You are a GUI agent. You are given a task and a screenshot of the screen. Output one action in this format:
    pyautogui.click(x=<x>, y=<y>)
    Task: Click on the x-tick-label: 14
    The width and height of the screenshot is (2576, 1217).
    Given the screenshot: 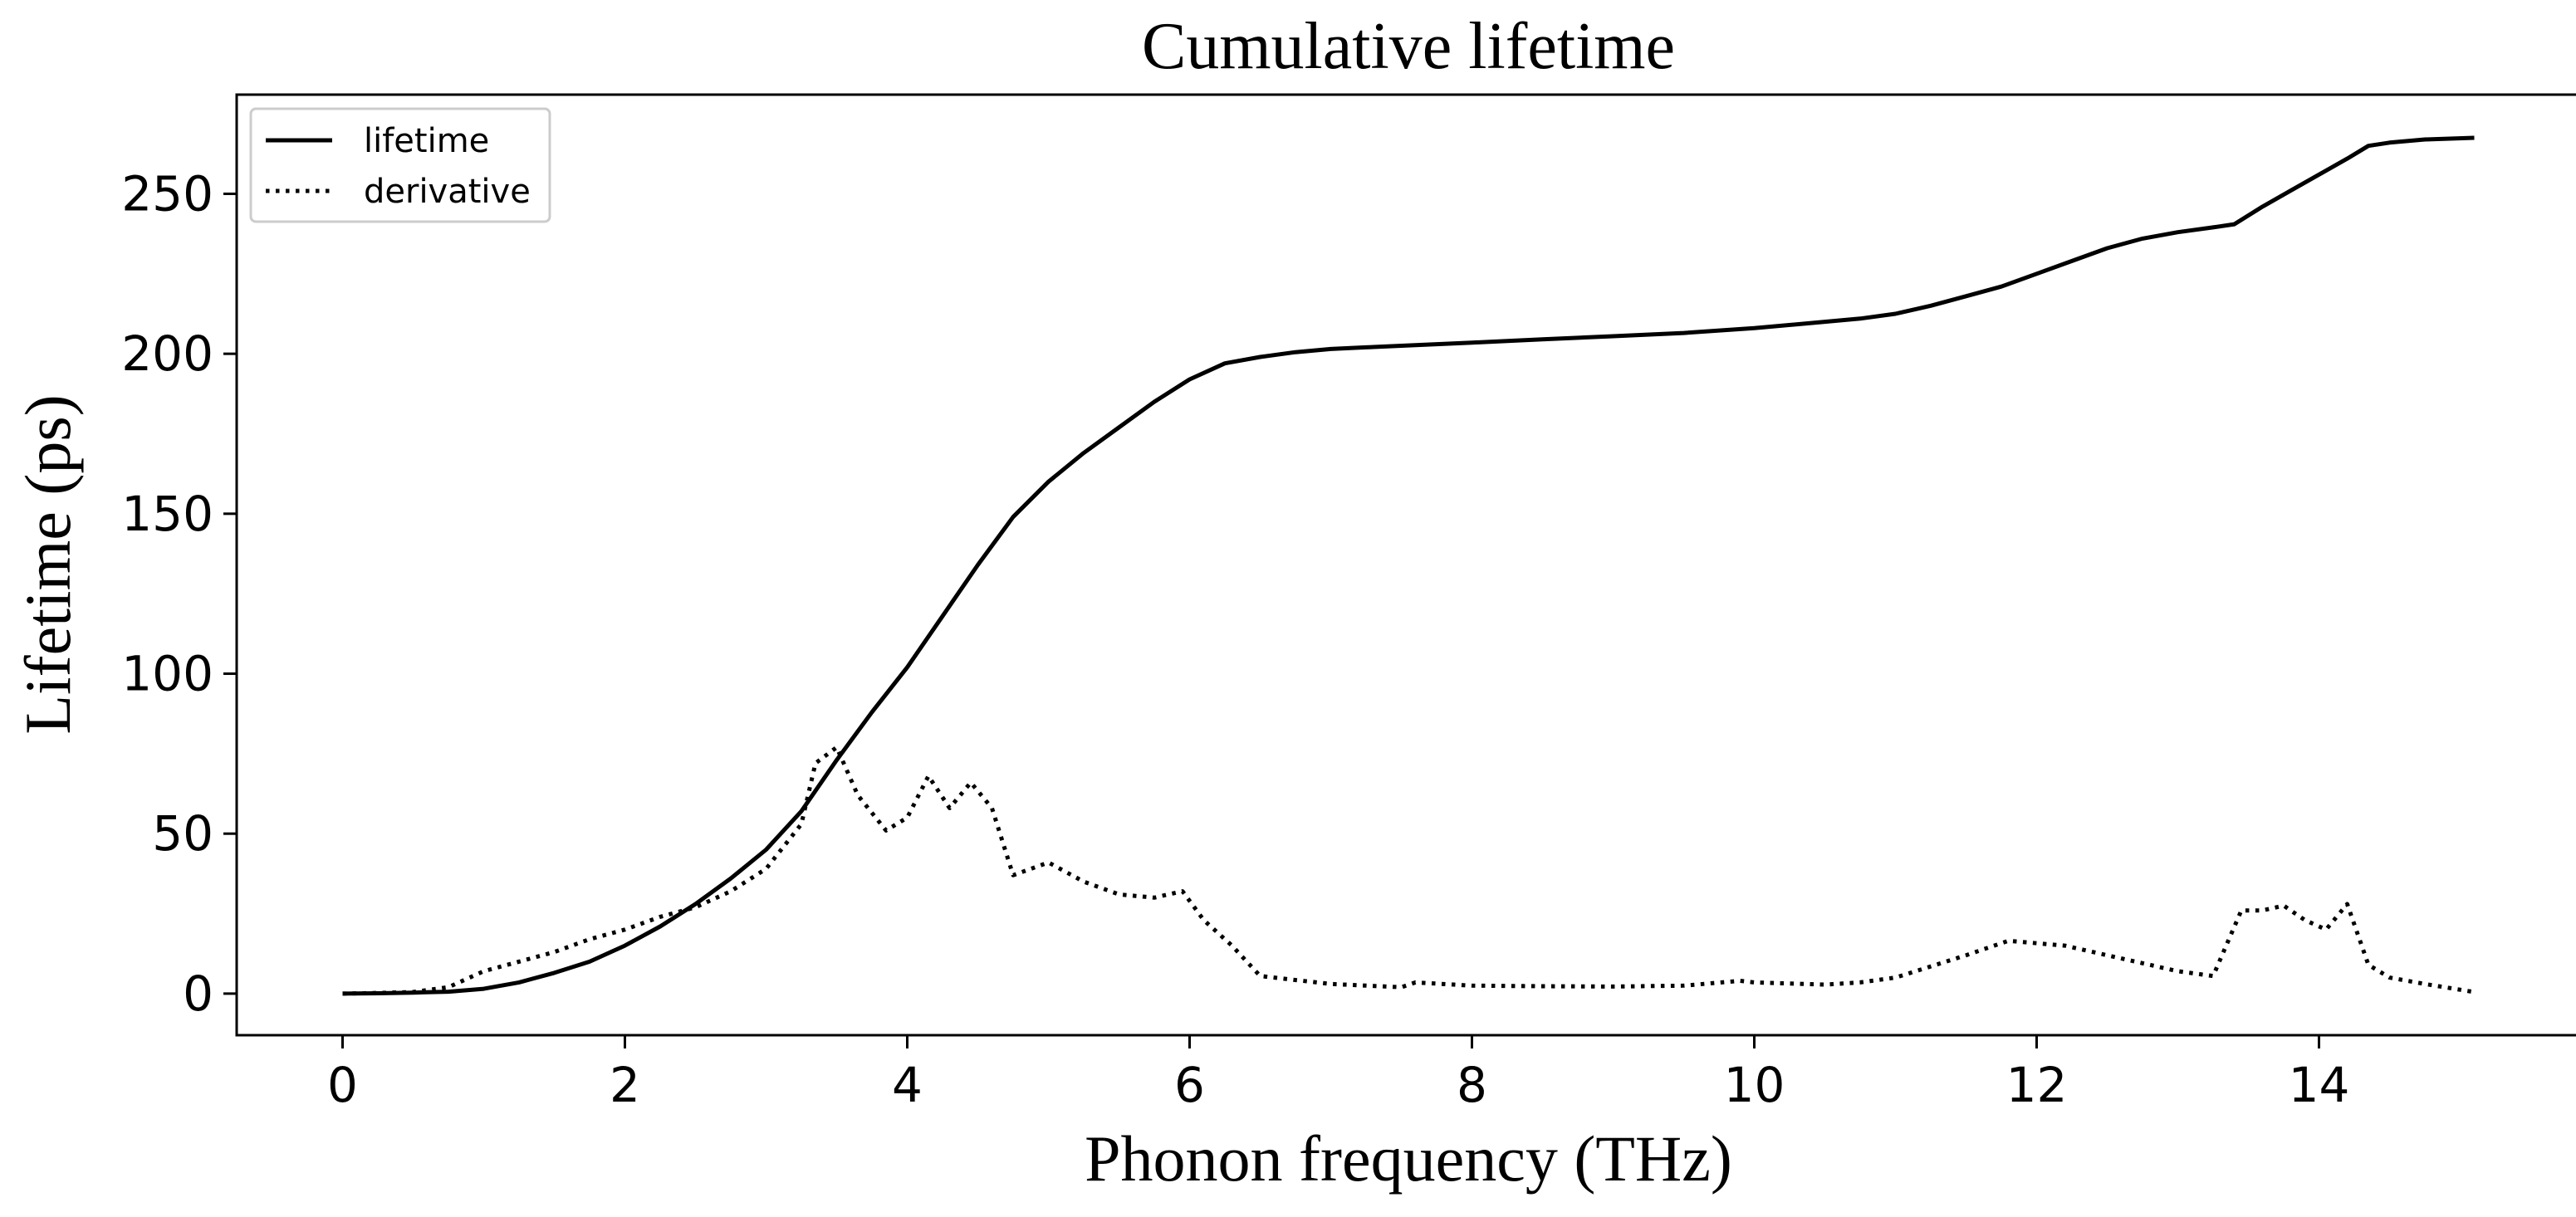 What is the action you would take?
    pyautogui.click(x=2319, y=1085)
    